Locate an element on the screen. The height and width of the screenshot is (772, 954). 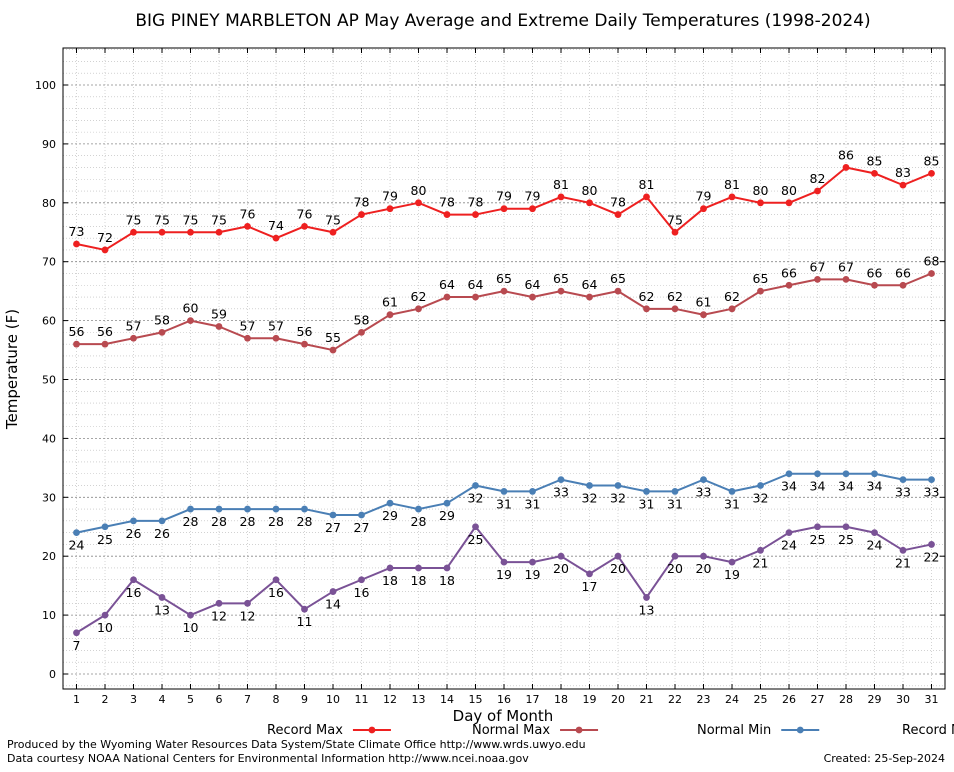
data-label-record-min: 25 is located at coordinates (476, 539).